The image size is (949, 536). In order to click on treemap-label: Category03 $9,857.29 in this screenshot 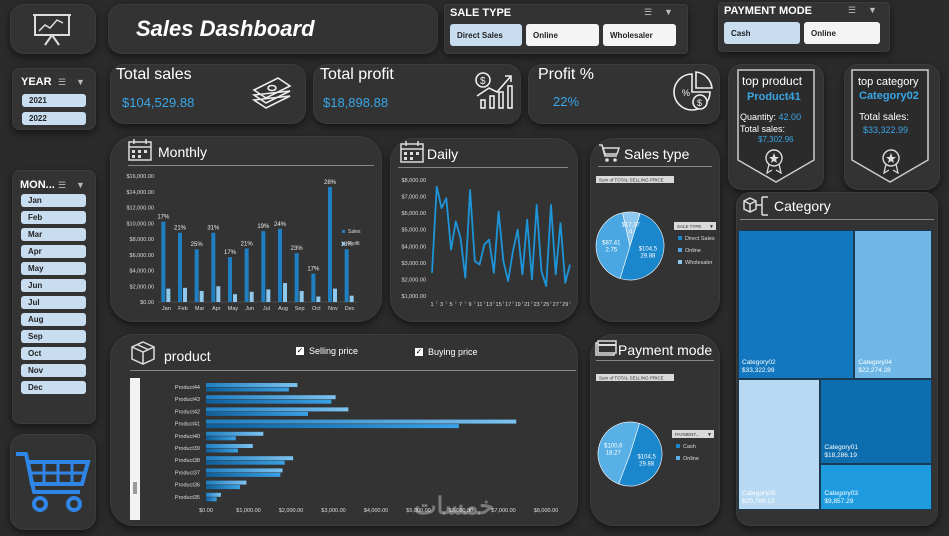, I will do `click(841, 498)`.